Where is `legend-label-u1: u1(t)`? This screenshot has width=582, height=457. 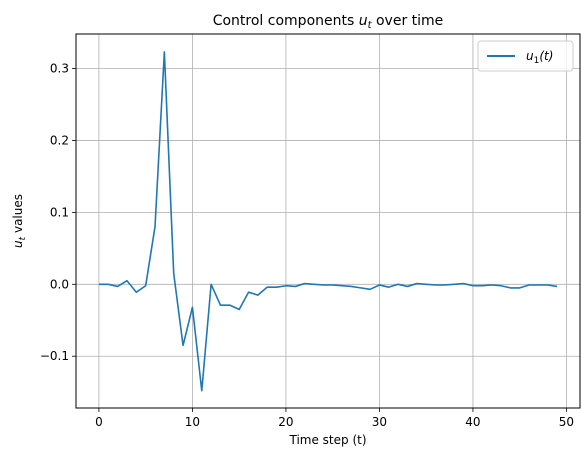
legend-label-u1: u1(t) is located at coordinates (539, 57).